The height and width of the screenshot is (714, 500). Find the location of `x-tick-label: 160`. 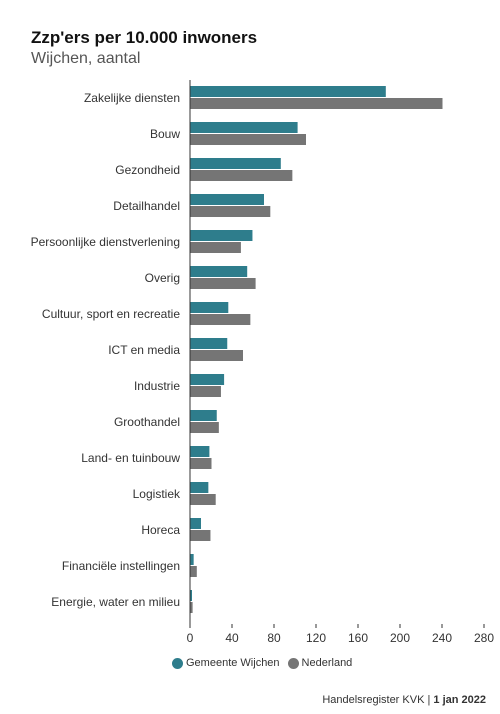

x-tick-label: 160 is located at coordinates (358, 638).